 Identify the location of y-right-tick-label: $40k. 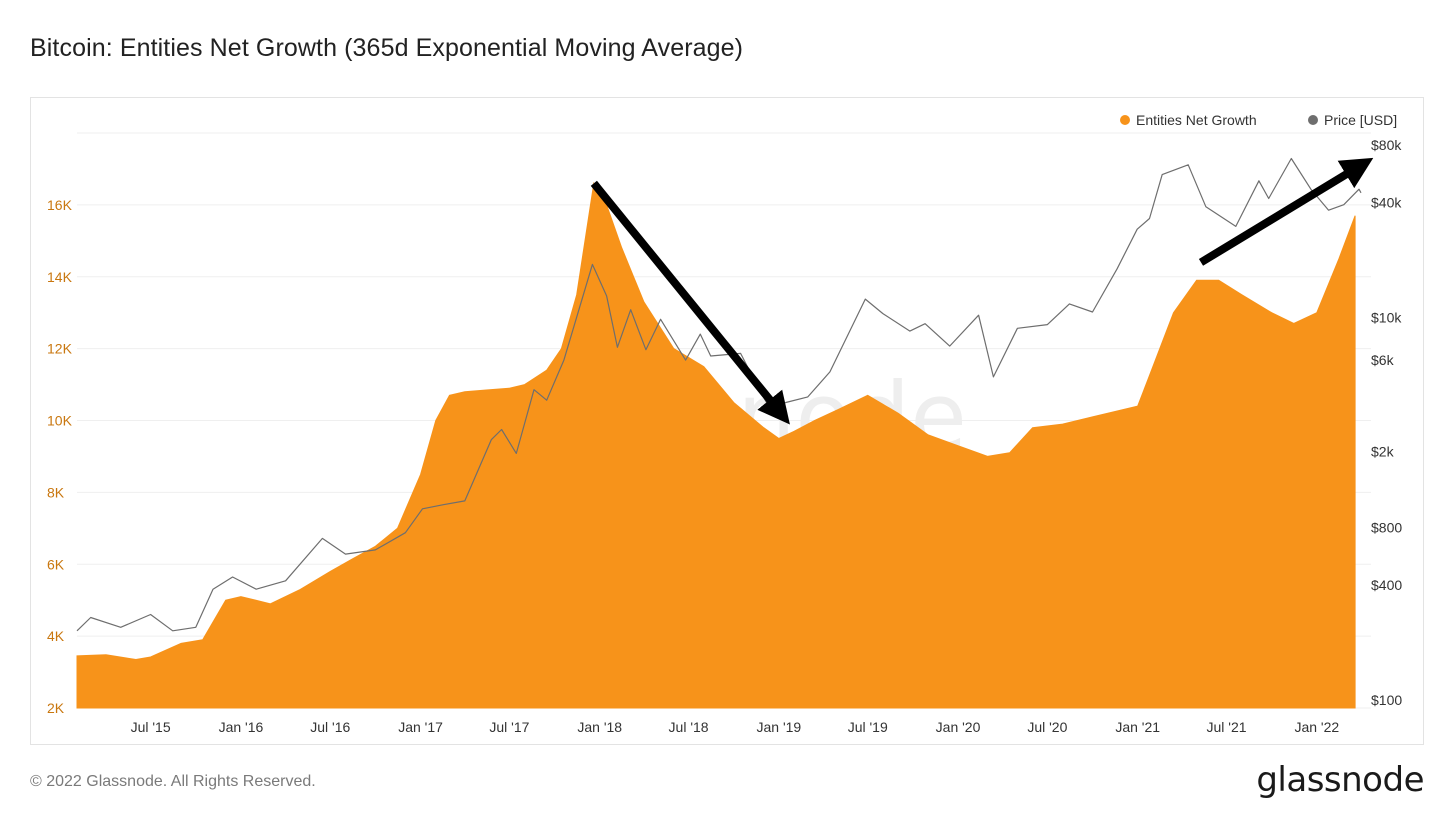
(1386, 203).